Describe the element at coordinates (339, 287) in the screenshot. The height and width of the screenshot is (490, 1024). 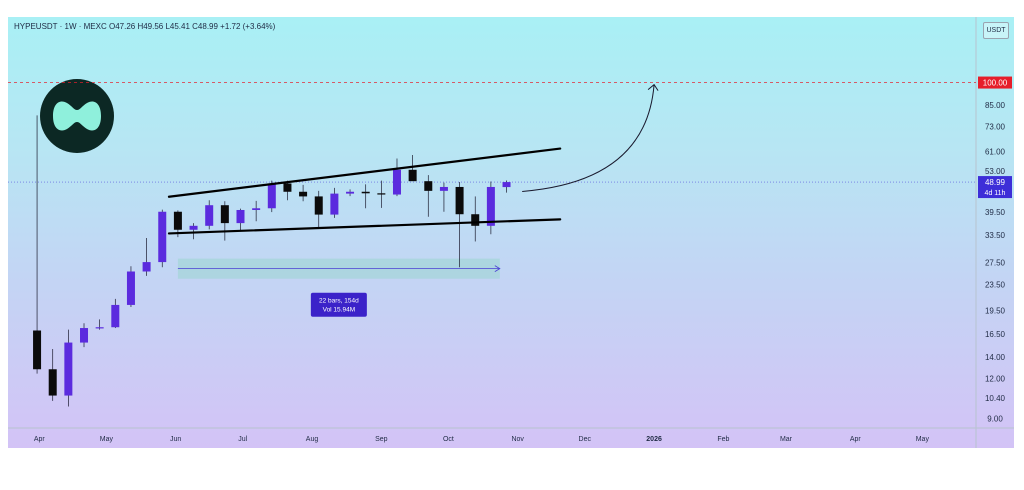
I see `range-measure-layer: 22 bars, 154d Vol 15.94M` at that location.